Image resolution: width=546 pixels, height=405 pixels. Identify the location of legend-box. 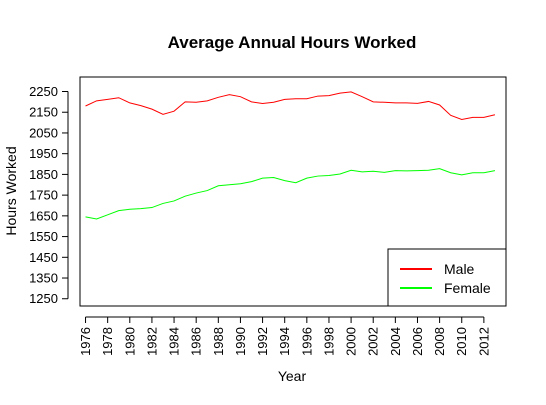
(447, 277).